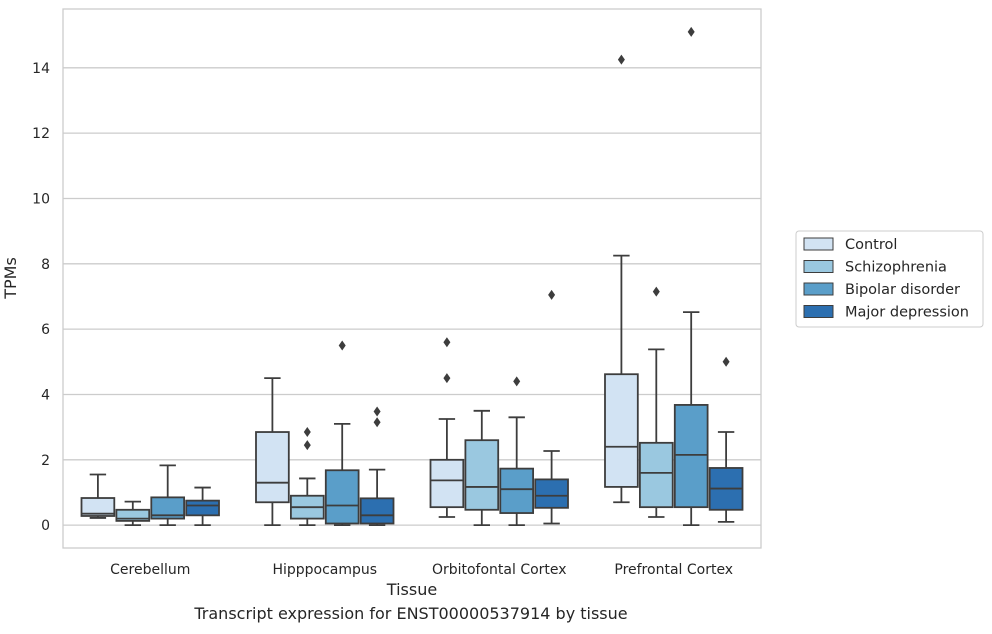 The width and height of the screenshot is (992, 634). I want to click on y-tick-label: 6, so click(45, 330).